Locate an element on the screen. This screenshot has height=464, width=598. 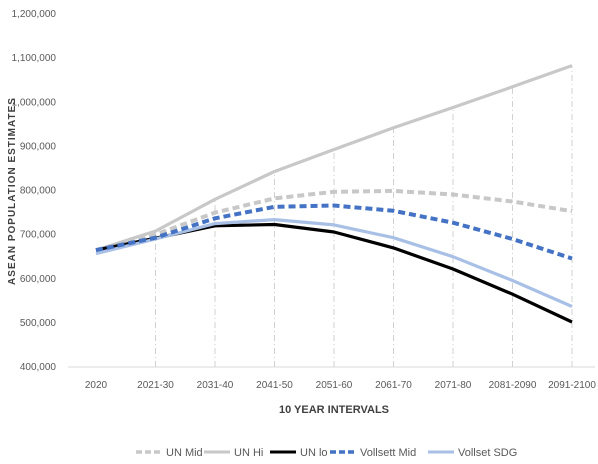
x-tick-label: 2081-2090 is located at coordinates (513, 385).